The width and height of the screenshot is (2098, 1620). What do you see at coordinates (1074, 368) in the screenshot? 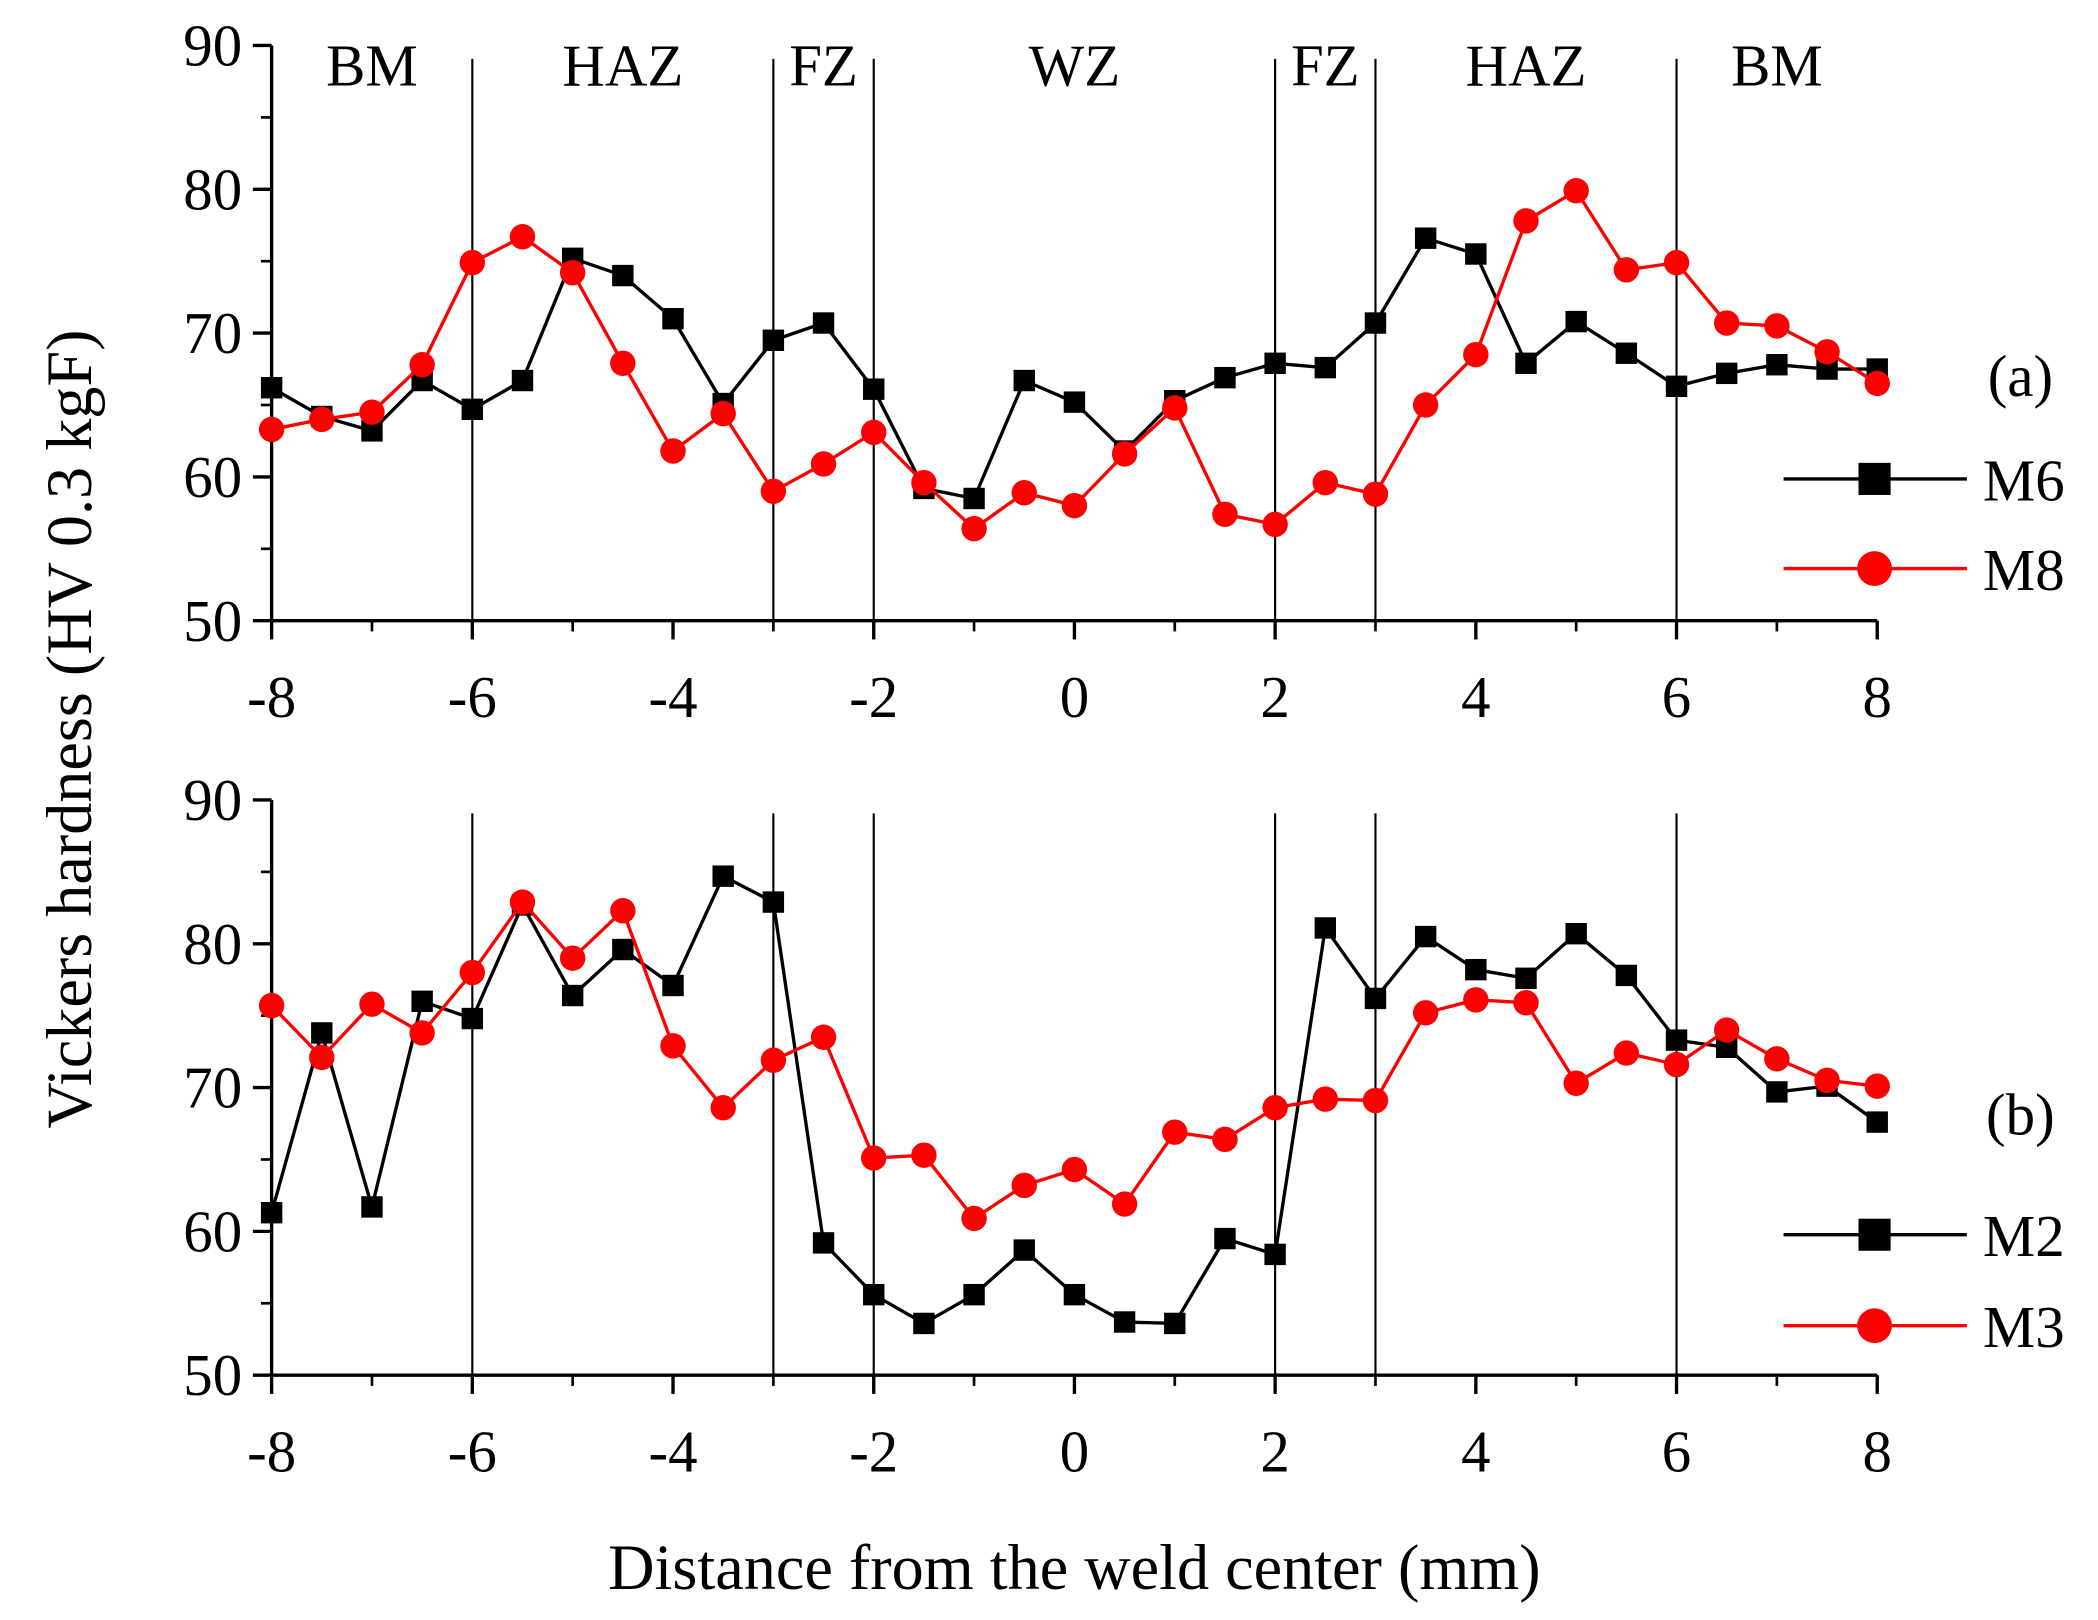
I see `series-m6` at bounding box center [1074, 368].